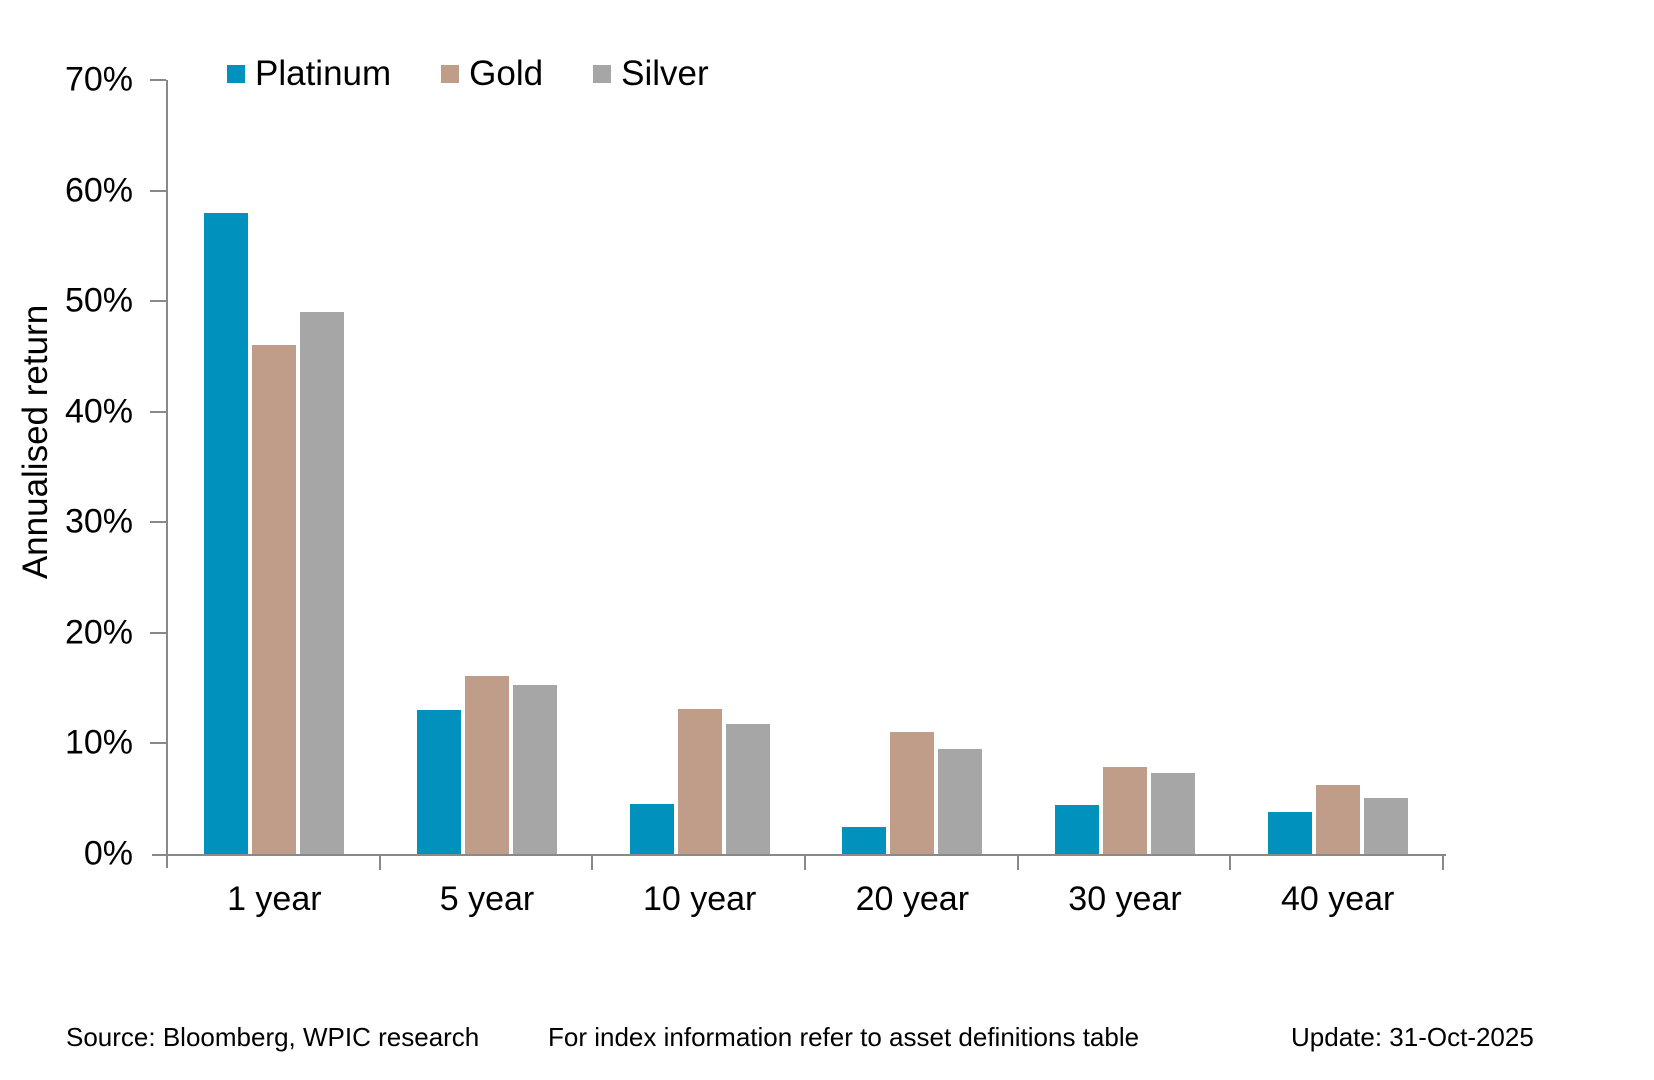 This screenshot has width=1654, height=1080. Describe the element at coordinates (1412, 1037) in the screenshot. I see `footer-update: Update: 31-Oct-2025` at that location.